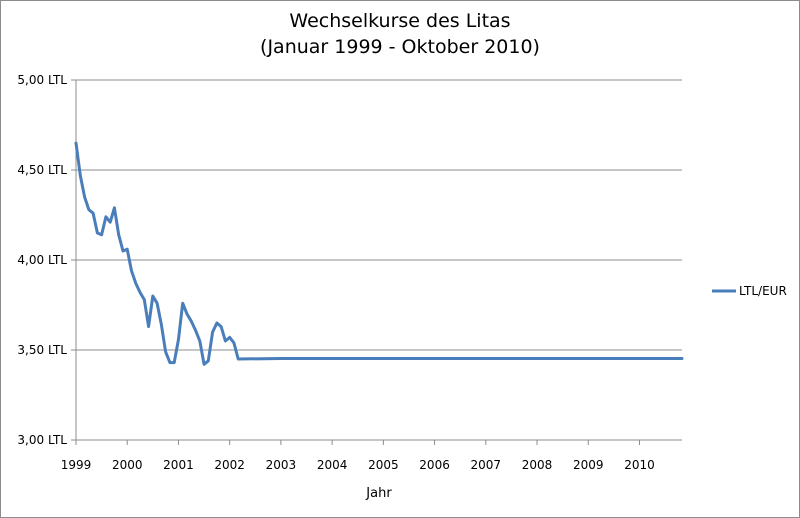  What do you see at coordinates (127, 465) in the screenshot?
I see `x-tick-label: 2000` at bounding box center [127, 465].